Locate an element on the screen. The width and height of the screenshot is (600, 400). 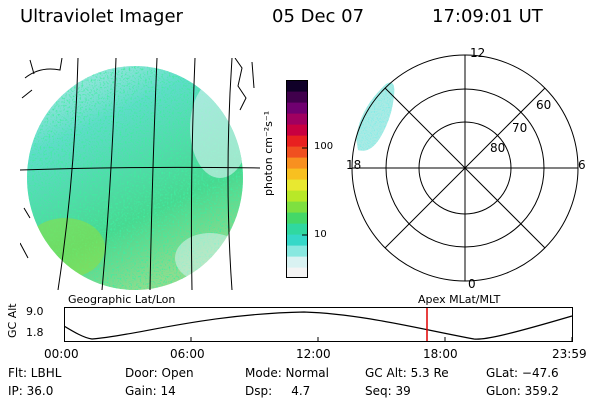
mlt-label-6: 6 is located at coordinates (582, 165).